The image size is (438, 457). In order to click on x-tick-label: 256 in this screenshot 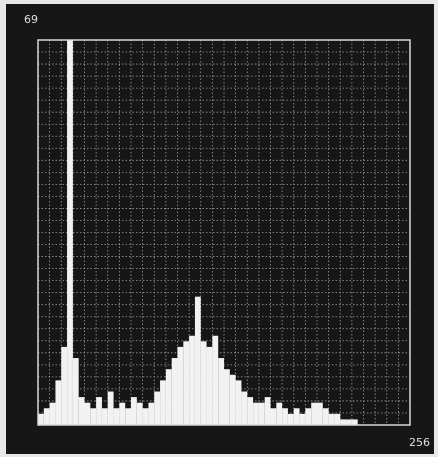, I will do `click(419, 442)`.